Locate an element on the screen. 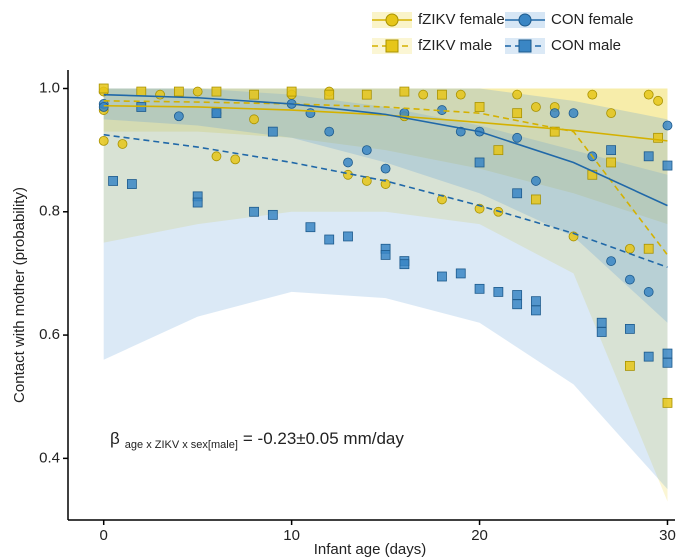 The height and width of the screenshot is (560, 679). x-tick-label: 20 is located at coordinates (479, 535).